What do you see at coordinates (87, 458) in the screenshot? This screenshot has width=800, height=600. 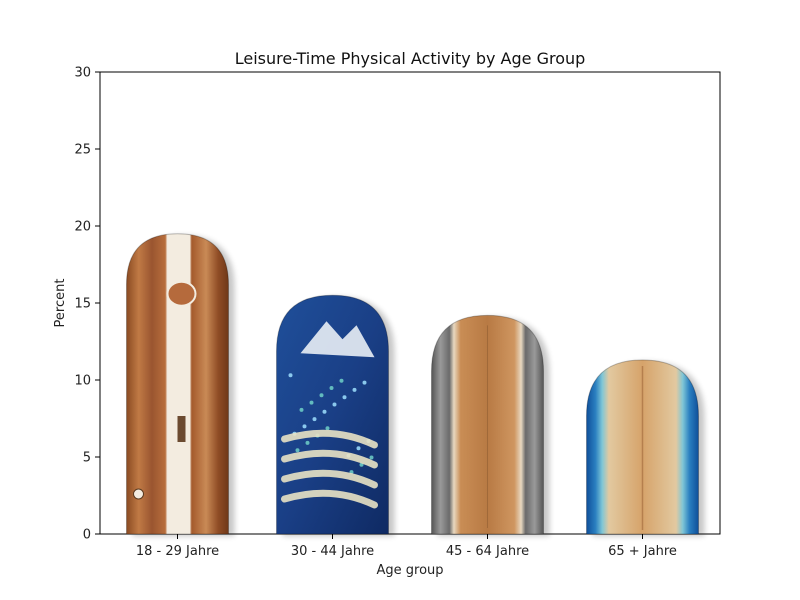 I see `y-tick-label: 5` at bounding box center [87, 458].